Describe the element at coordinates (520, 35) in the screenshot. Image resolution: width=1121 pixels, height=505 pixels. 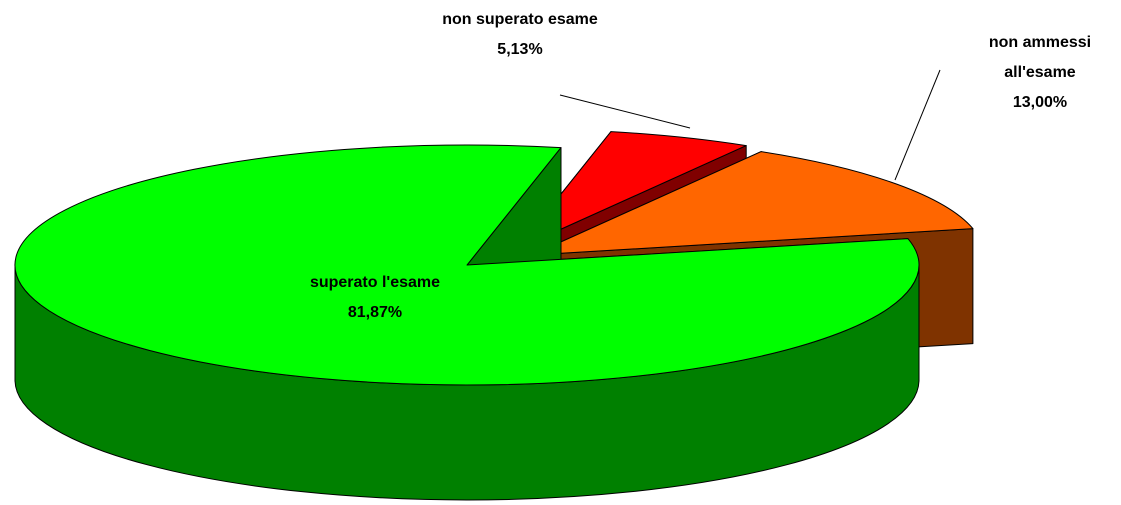
I see `data-label: non superato esame 5,13%` at that location.